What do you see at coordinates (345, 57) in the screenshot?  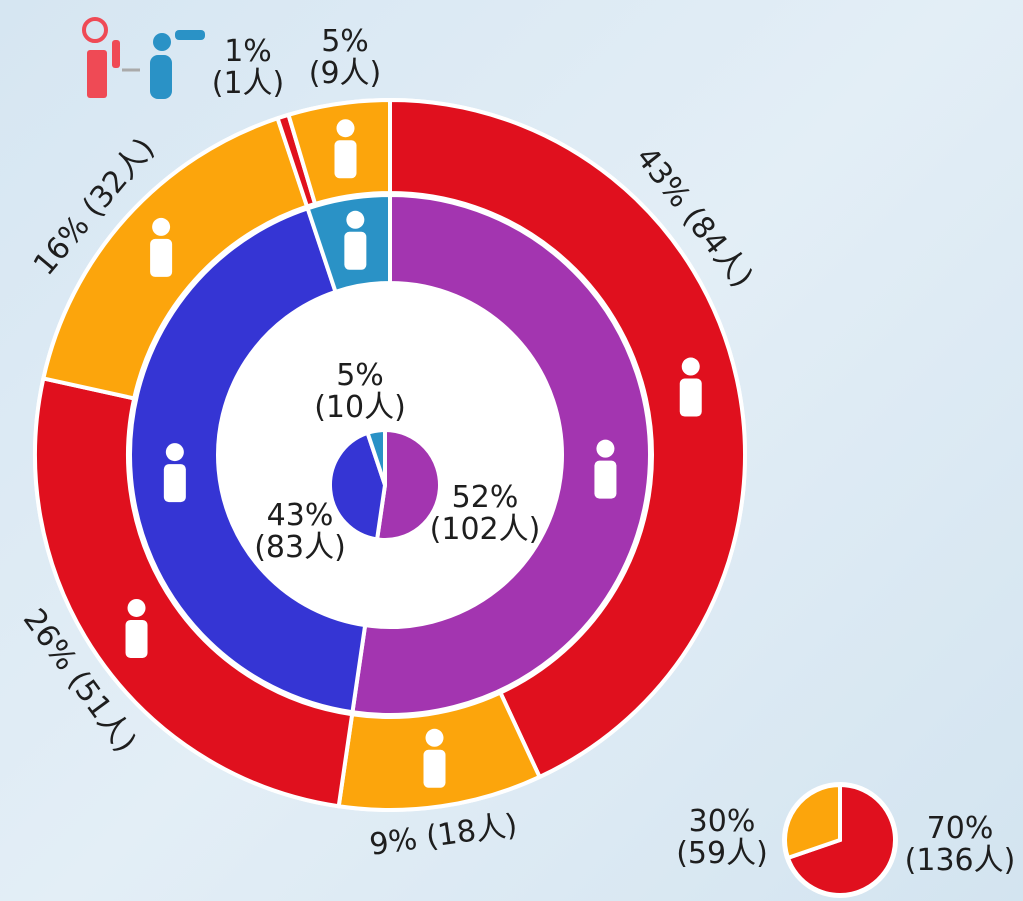 I see `value-label: 5% (9人)` at bounding box center [345, 57].